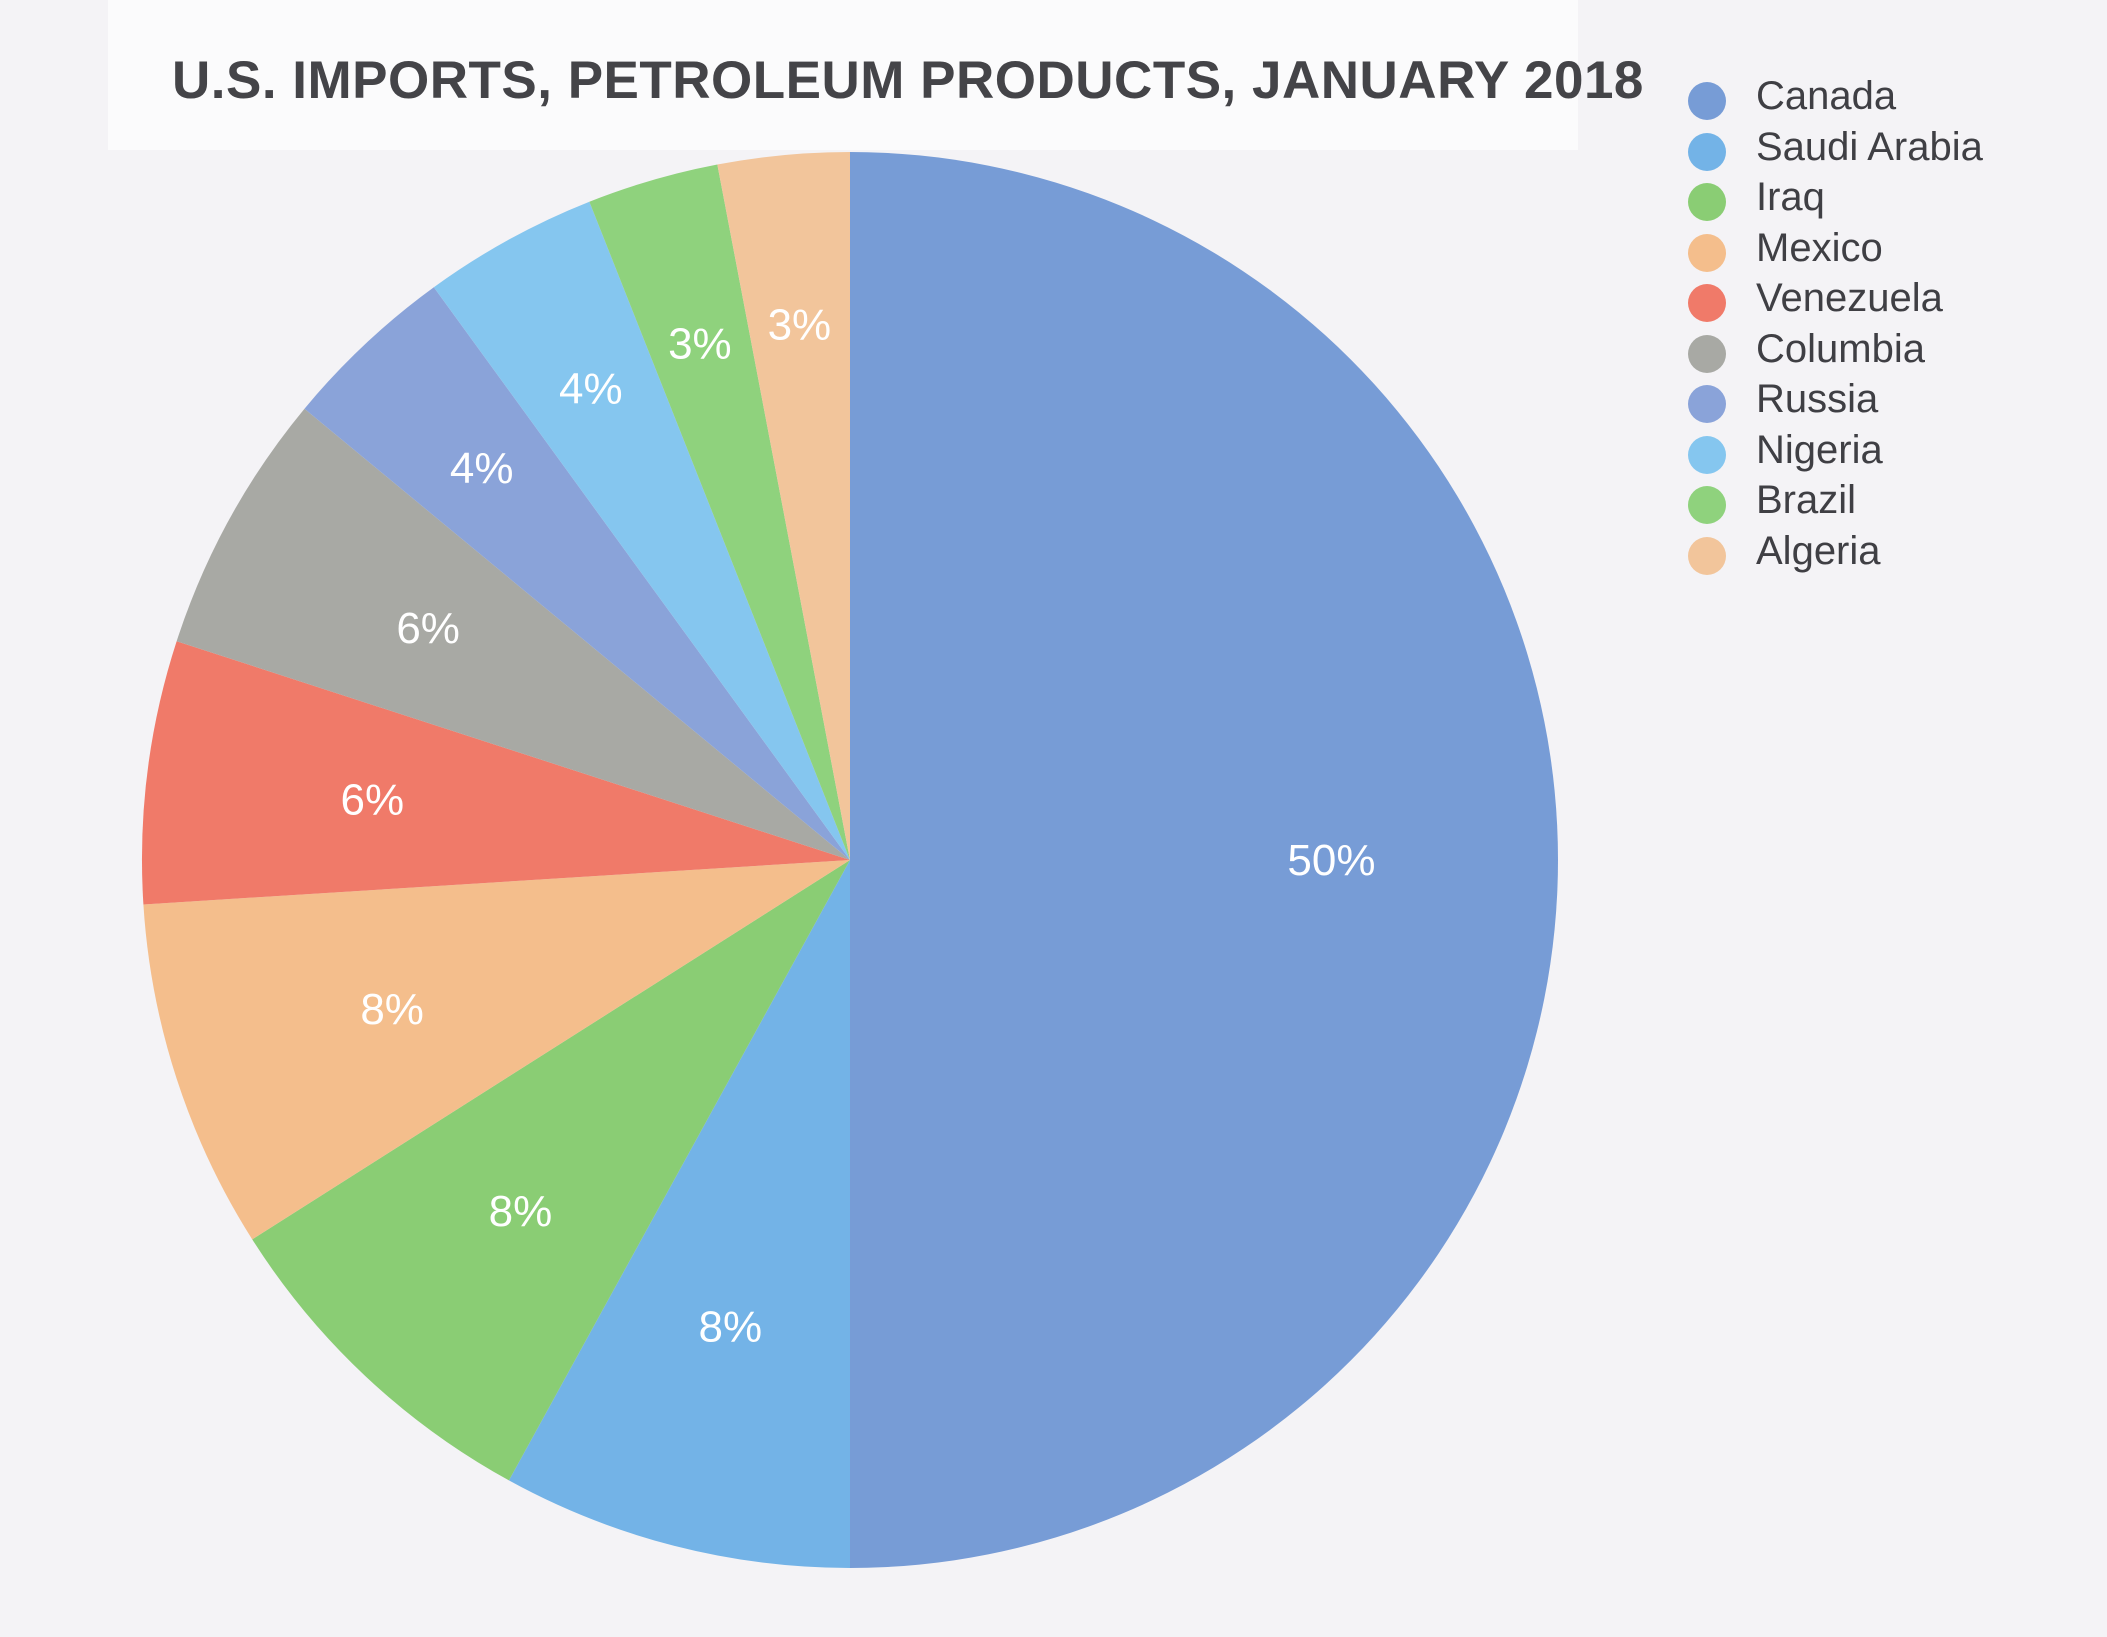 The height and width of the screenshot is (1637, 2107). I want to click on legend-item: Canada, so click(1888, 97).